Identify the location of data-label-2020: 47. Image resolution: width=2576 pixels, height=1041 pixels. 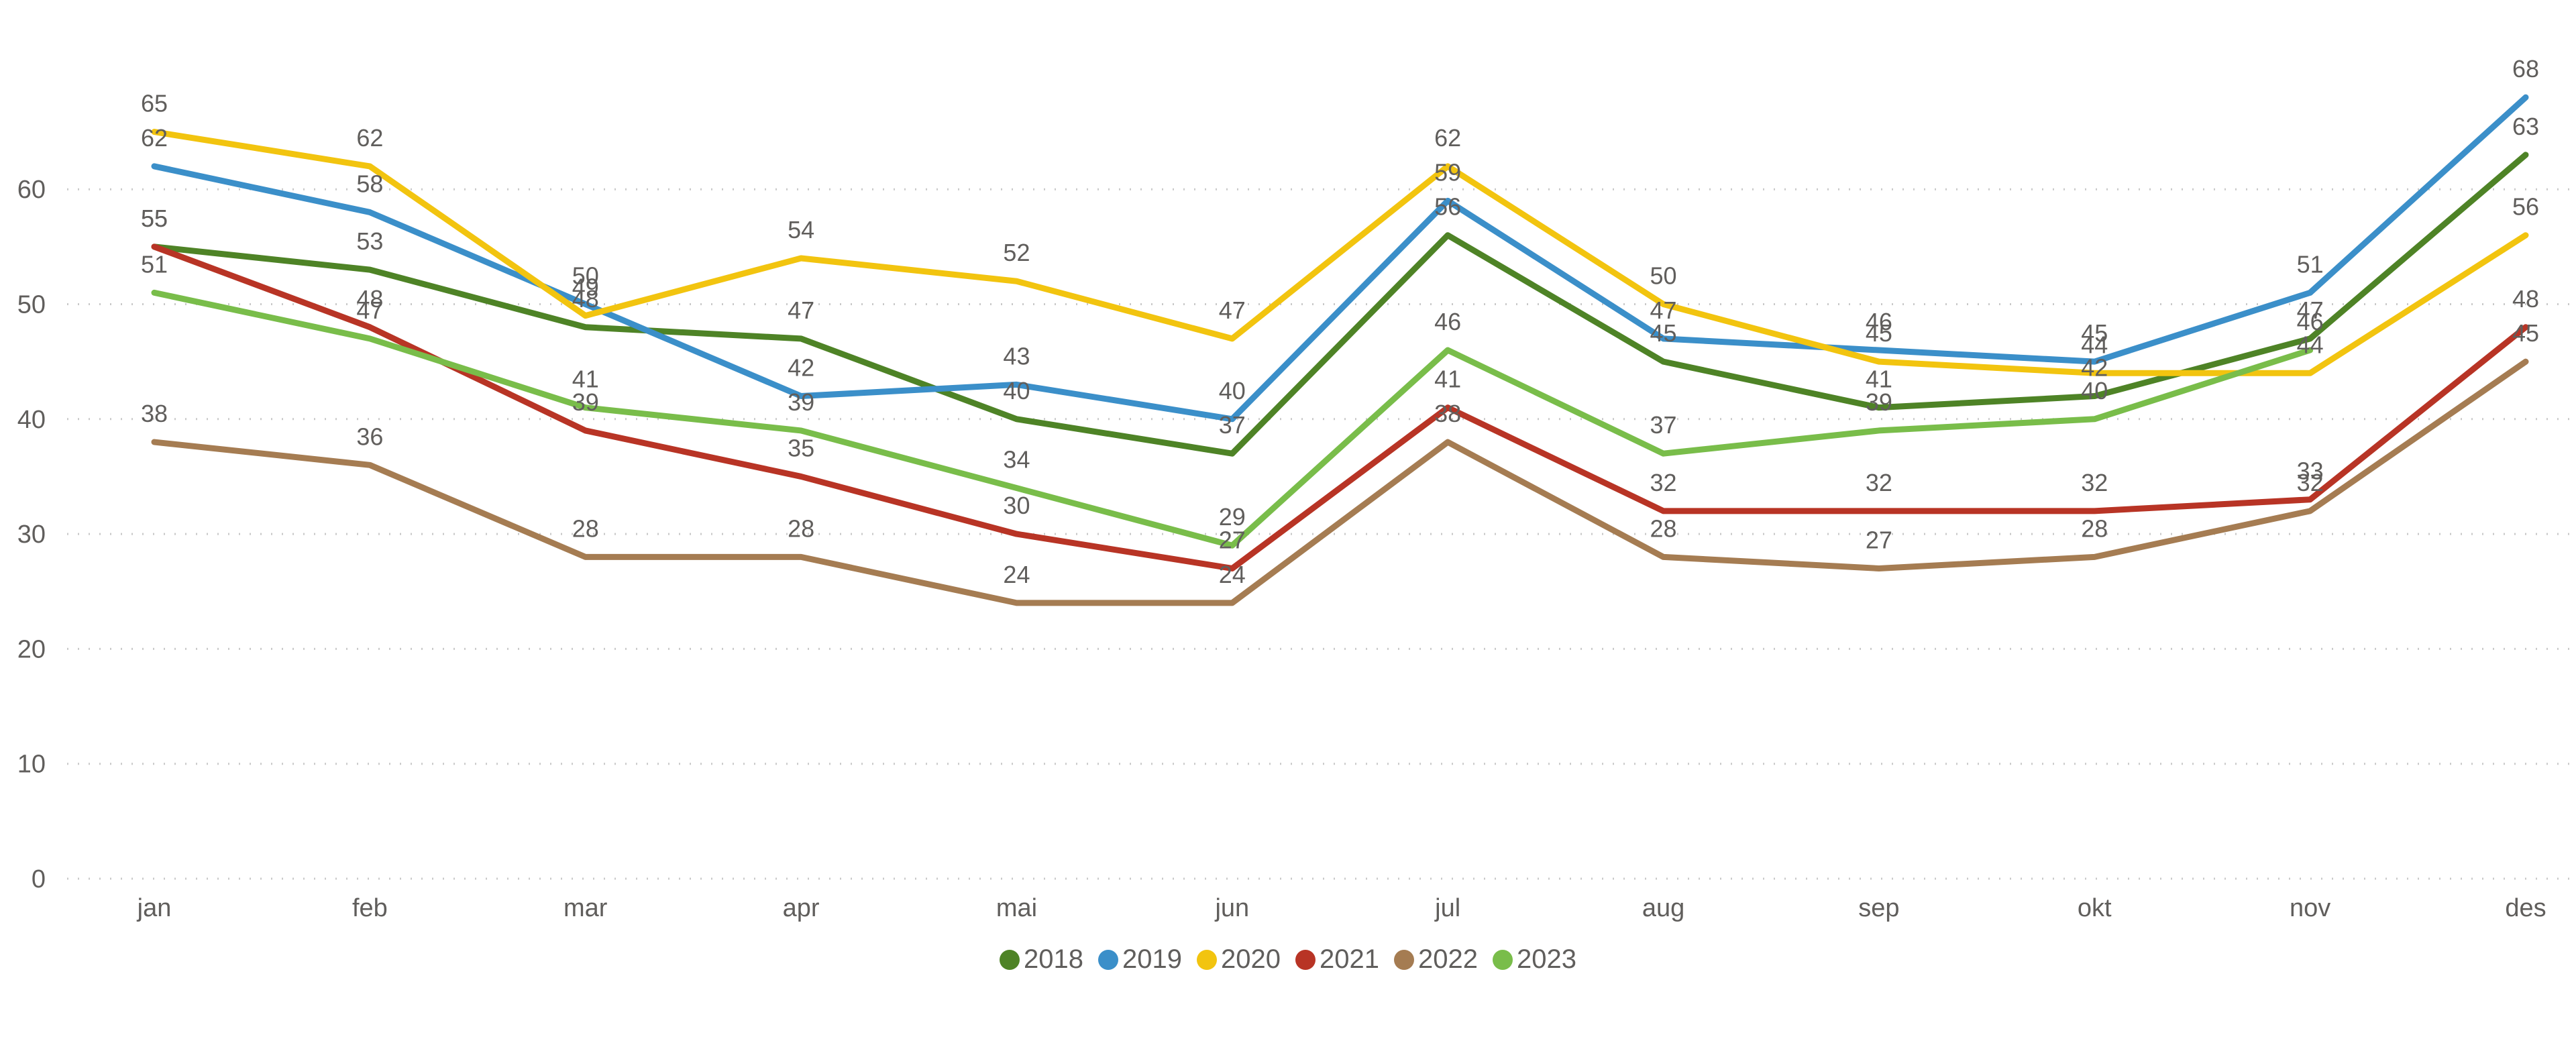
(1232, 310).